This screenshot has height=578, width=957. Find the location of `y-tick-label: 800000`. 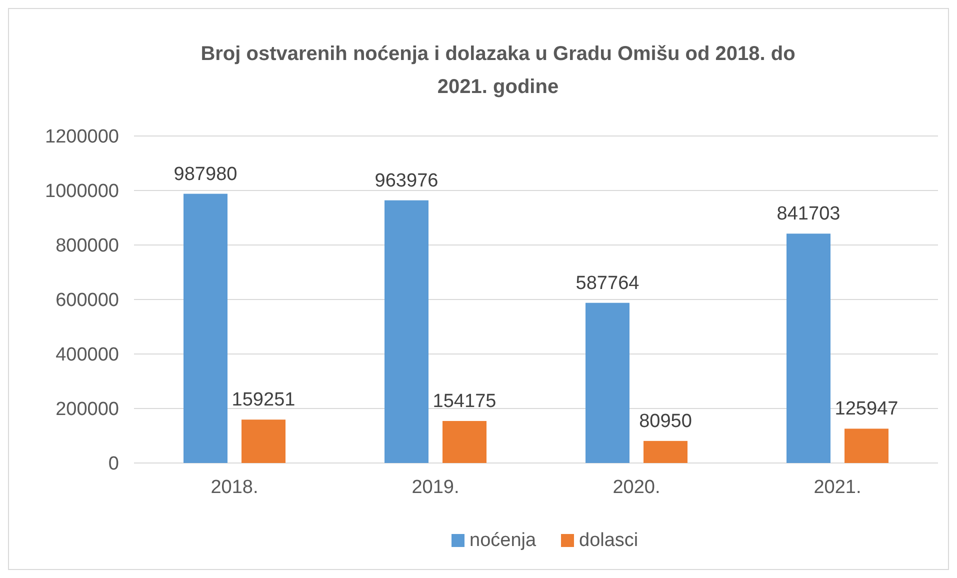

y-tick-label: 800000 is located at coordinates (87, 246).